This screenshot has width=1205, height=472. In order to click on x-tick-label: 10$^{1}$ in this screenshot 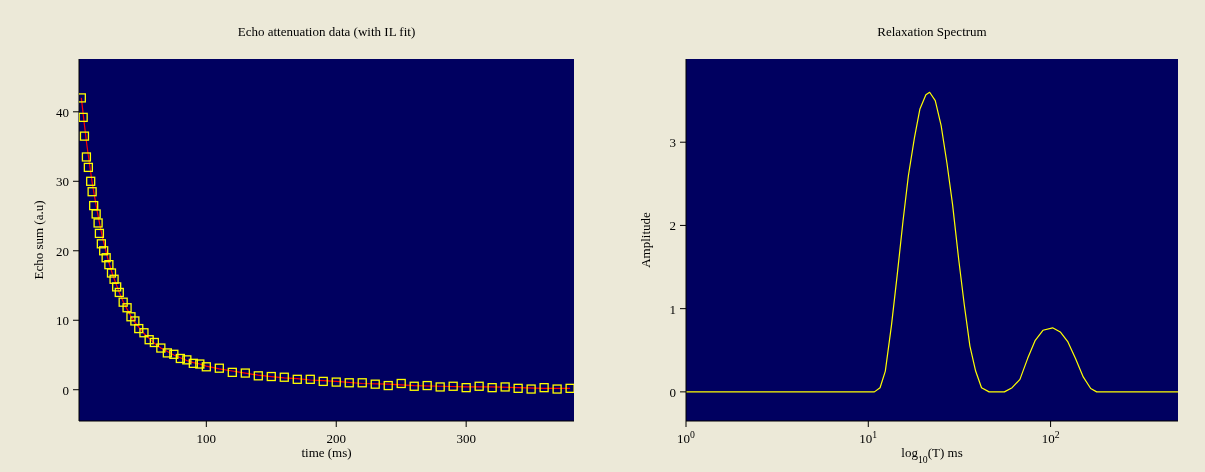, I will do `click(868, 437)`.